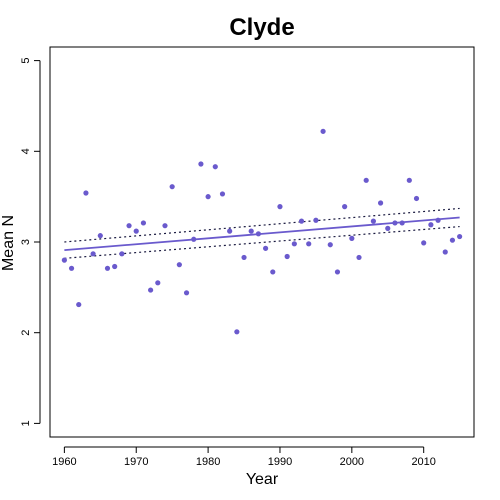 The image size is (500, 500). I want to click on y-tick-label: 3, so click(26, 242).